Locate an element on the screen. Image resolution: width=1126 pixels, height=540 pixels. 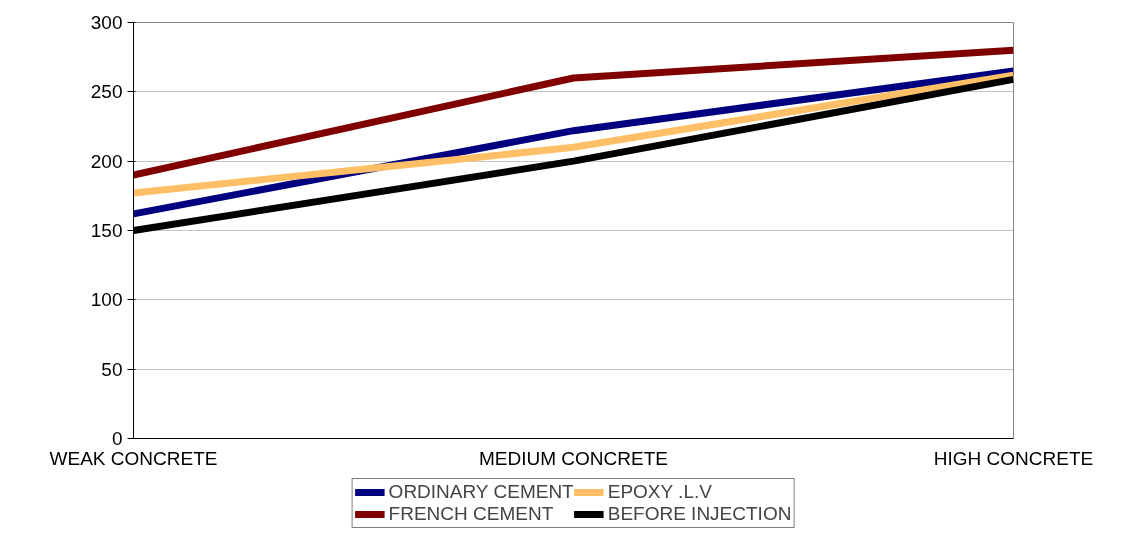
x-tick-label: MEDIUM CONCRETE is located at coordinates (573, 458).